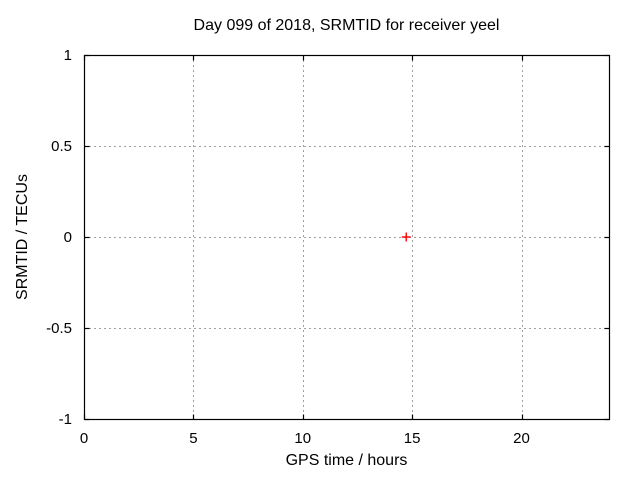 This screenshot has width=640, height=480. I want to click on data-point-marker, so click(406, 237).